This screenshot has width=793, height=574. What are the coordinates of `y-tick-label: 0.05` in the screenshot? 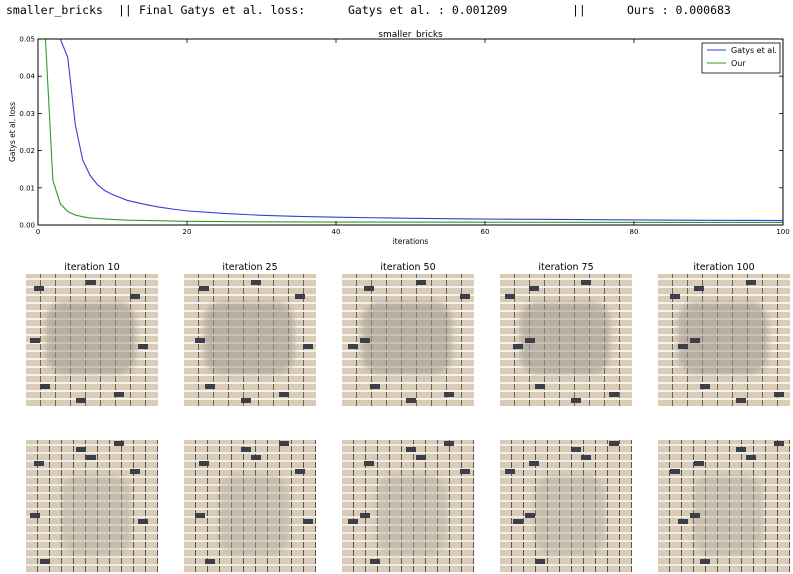 It's located at (27, 40).